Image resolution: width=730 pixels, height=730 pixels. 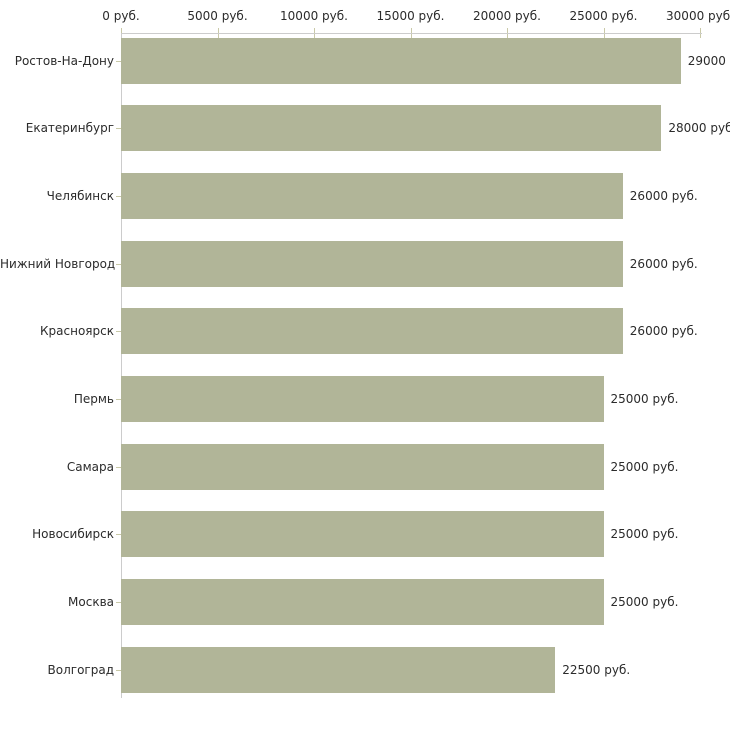 I want to click on x-tick-label: 0 руб., so click(x=121, y=16).